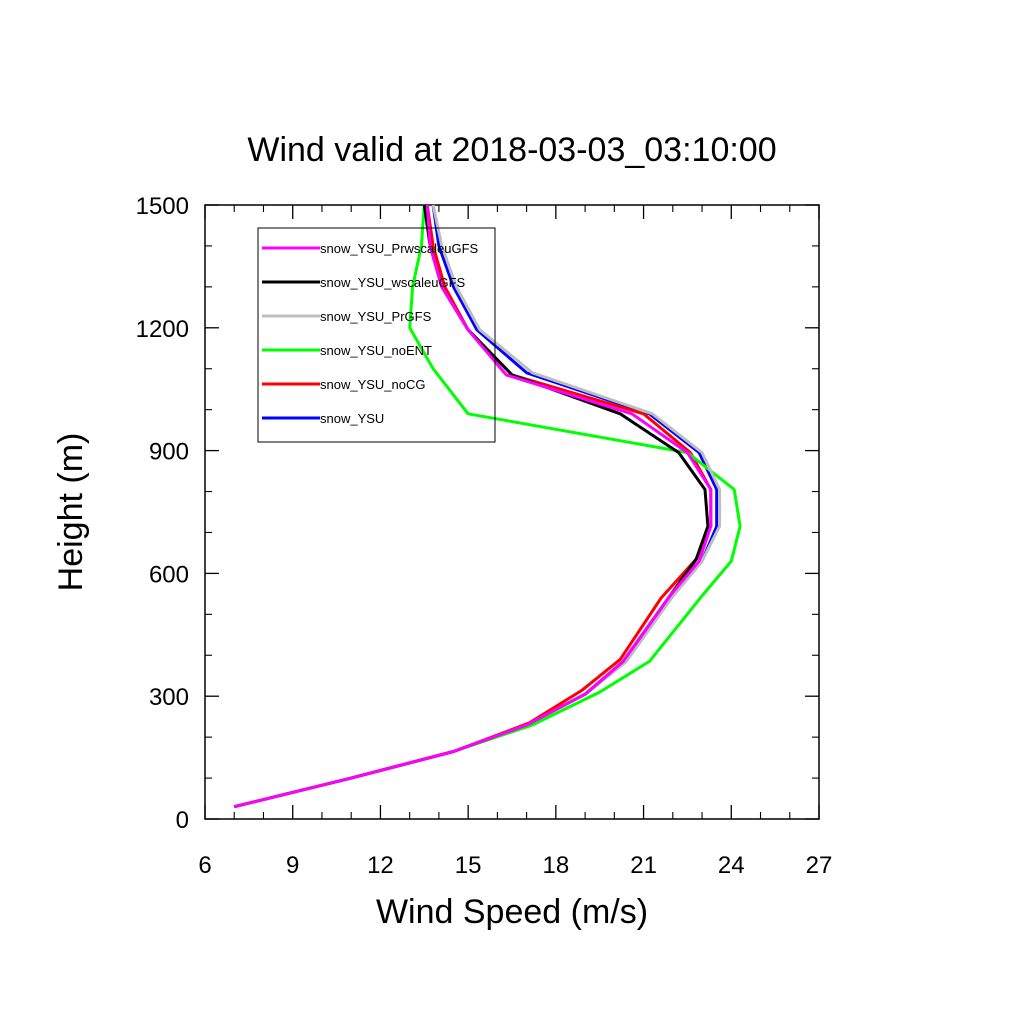 This screenshot has height=1024, width=1024. Describe the element at coordinates (71, 512) in the screenshot. I see `y-axis-label: Height (m)` at that location.